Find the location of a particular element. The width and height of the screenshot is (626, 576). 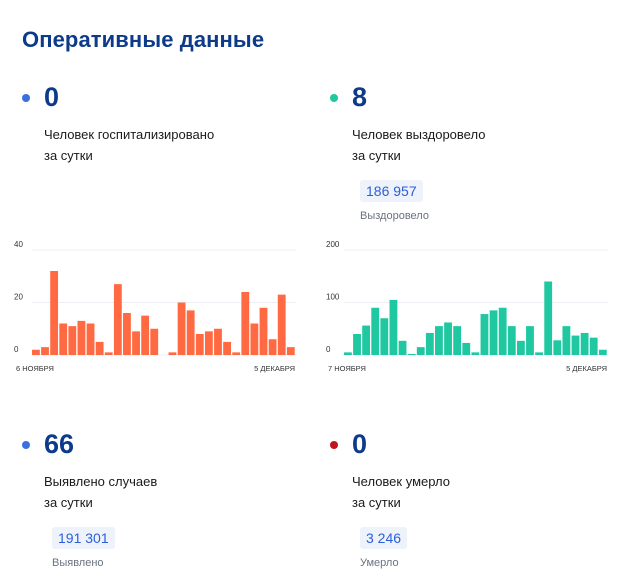

stat-label-line: Человек госпитализировано is located at coordinates (129, 134).